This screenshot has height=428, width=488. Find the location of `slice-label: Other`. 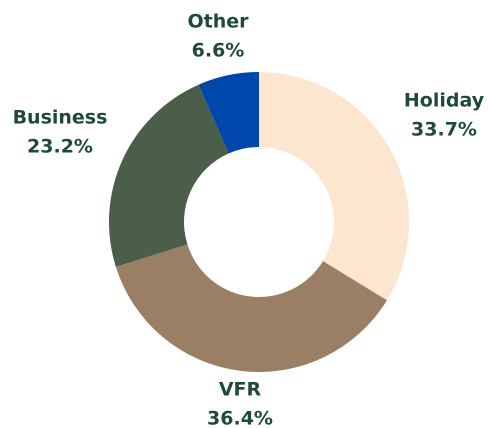

slice-label: Other is located at coordinates (218, 22).